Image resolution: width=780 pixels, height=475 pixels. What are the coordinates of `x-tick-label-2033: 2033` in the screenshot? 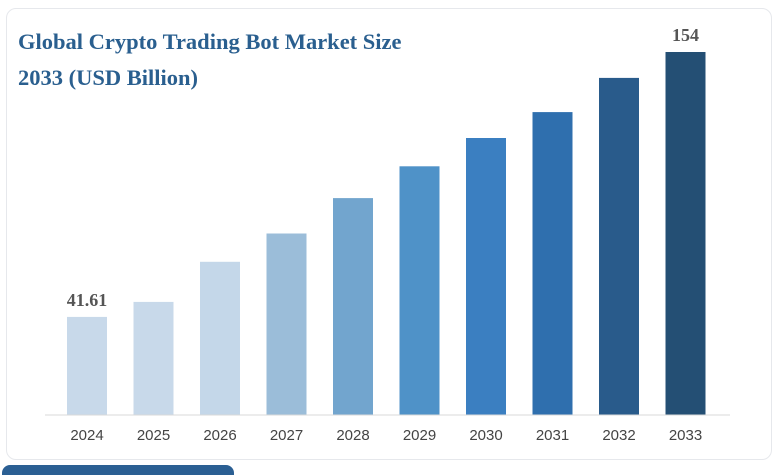 It's located at (685, 435).